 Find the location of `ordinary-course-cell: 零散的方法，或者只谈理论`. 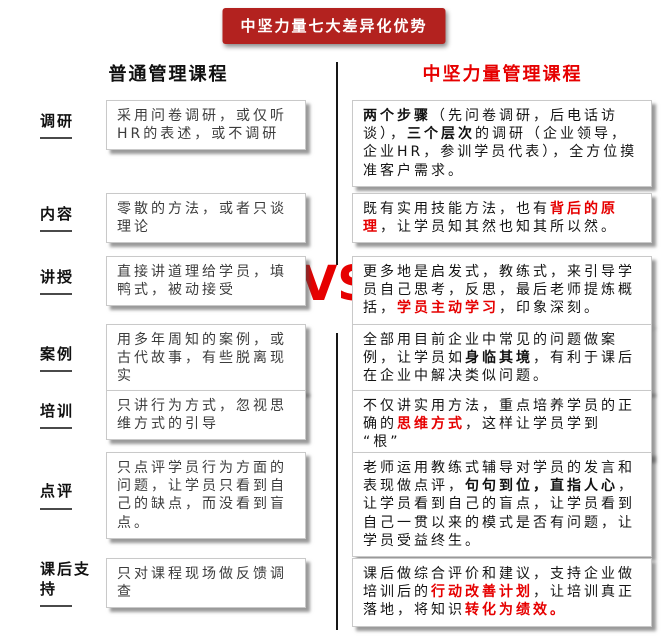

ordinary-course-cell: 零散的方法，或者只谈理论 is located at coordinates (206, 218).